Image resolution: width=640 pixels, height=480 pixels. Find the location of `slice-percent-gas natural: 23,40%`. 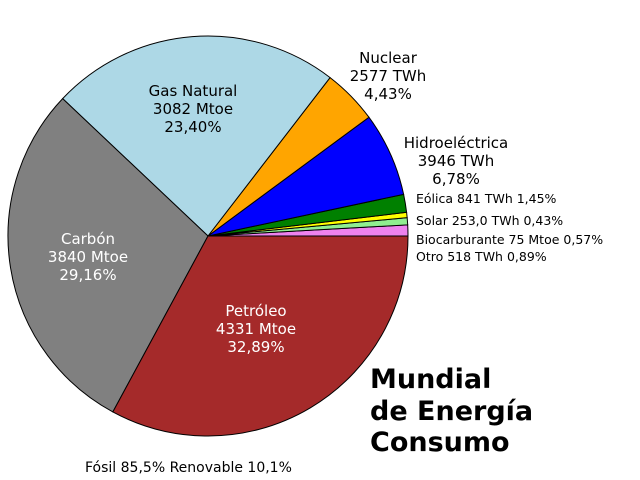

slice-percent-gas natural: 23,40% is located at coordinates (192, 127).